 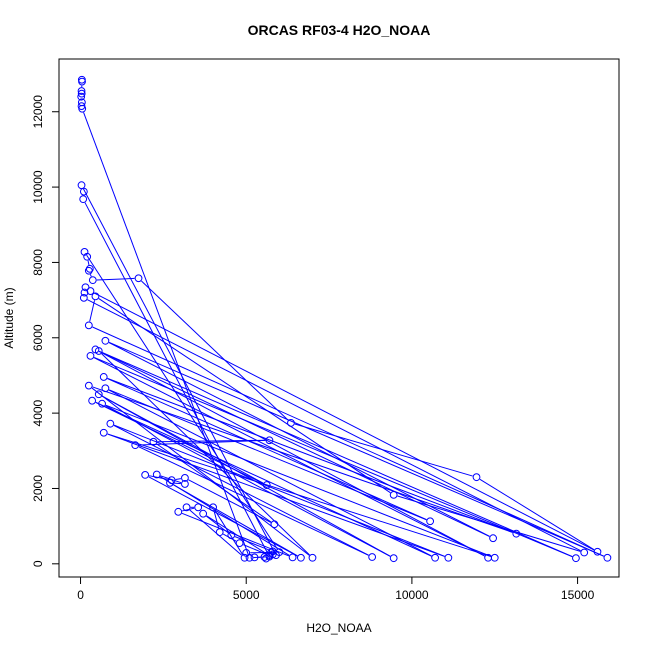 What do you see at coordinates (578, 595) in the screenshot?
I see `x-tick-label: 15000` at bounding box center [578, 595].